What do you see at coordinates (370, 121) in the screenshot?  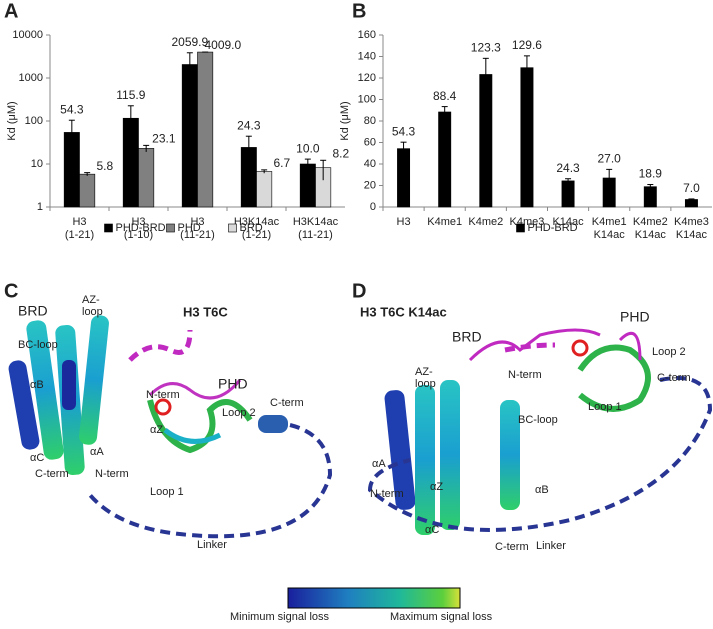 I see `y-tick-label: 80` at bounding box center [370, 121].